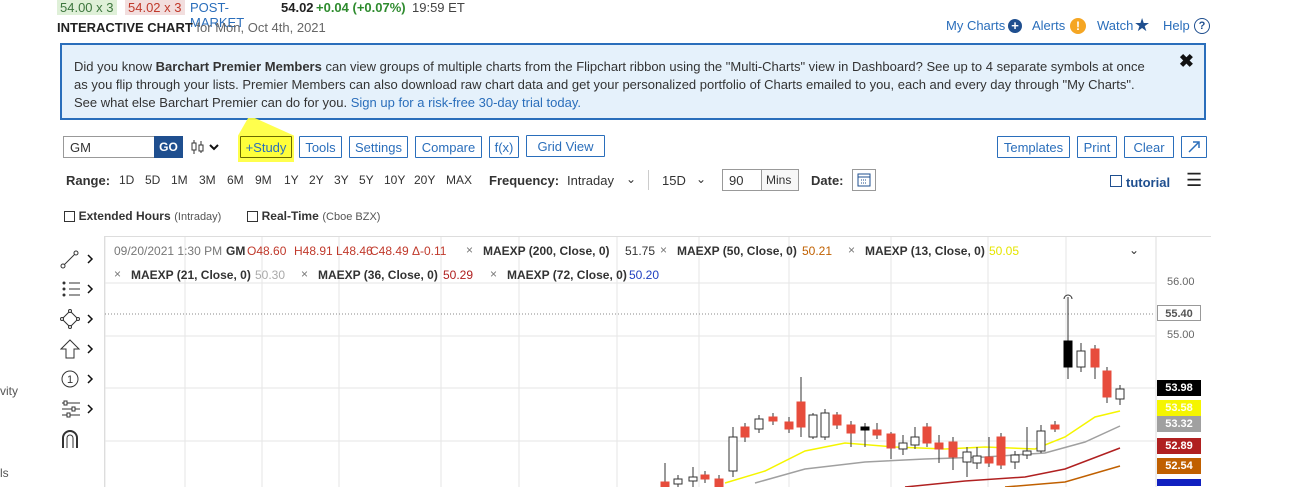 The width and height of the screenshot is (1299, 487). I want to click on range-10y: 10Y, so click(395, 180).